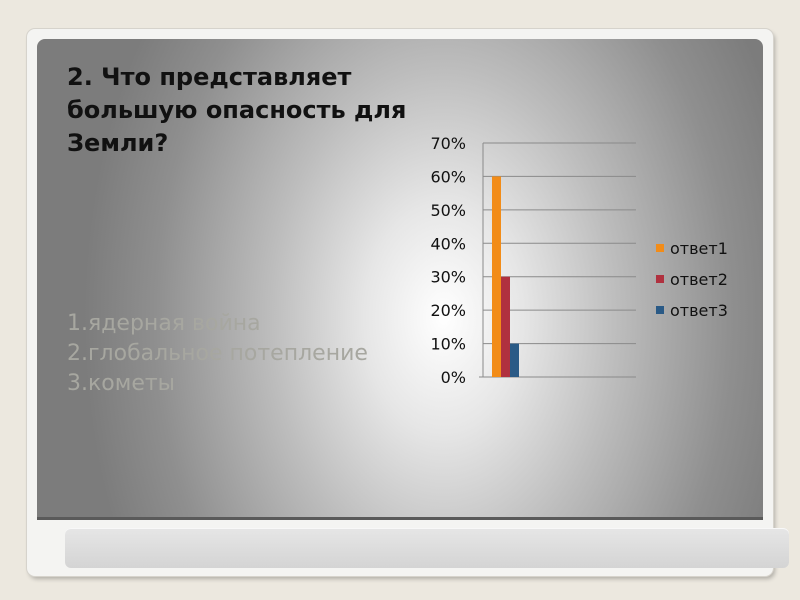  What do you see at coordinates (448, 277) in the screenshot?
I see `y-tick-label: 30%` at bounding box center [448, 277].